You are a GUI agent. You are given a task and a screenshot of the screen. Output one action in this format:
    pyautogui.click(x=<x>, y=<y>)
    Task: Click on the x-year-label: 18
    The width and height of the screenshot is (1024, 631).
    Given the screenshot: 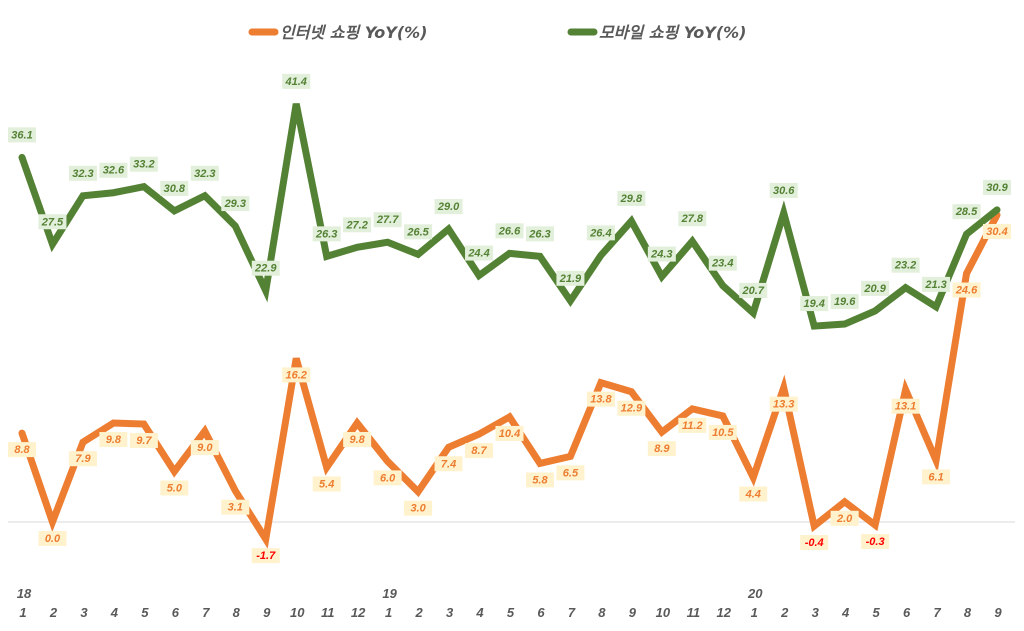 What is the action you would take?
    pyautogui.click(x=24, y=593)
    